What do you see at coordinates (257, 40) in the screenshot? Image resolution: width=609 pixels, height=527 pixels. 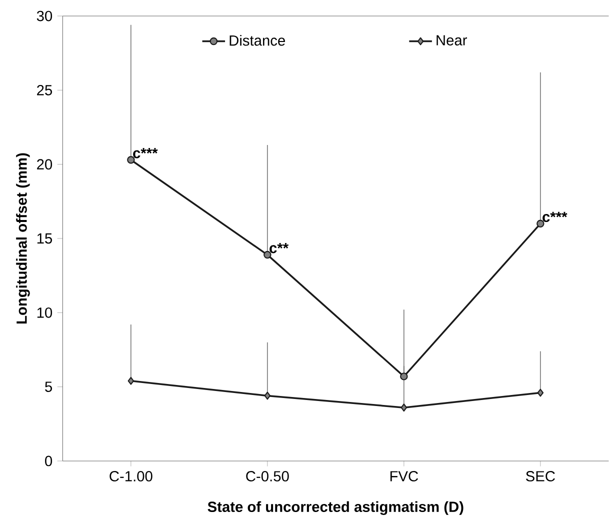 I see `legend-label: Distance` at bounding box center [257, 40].